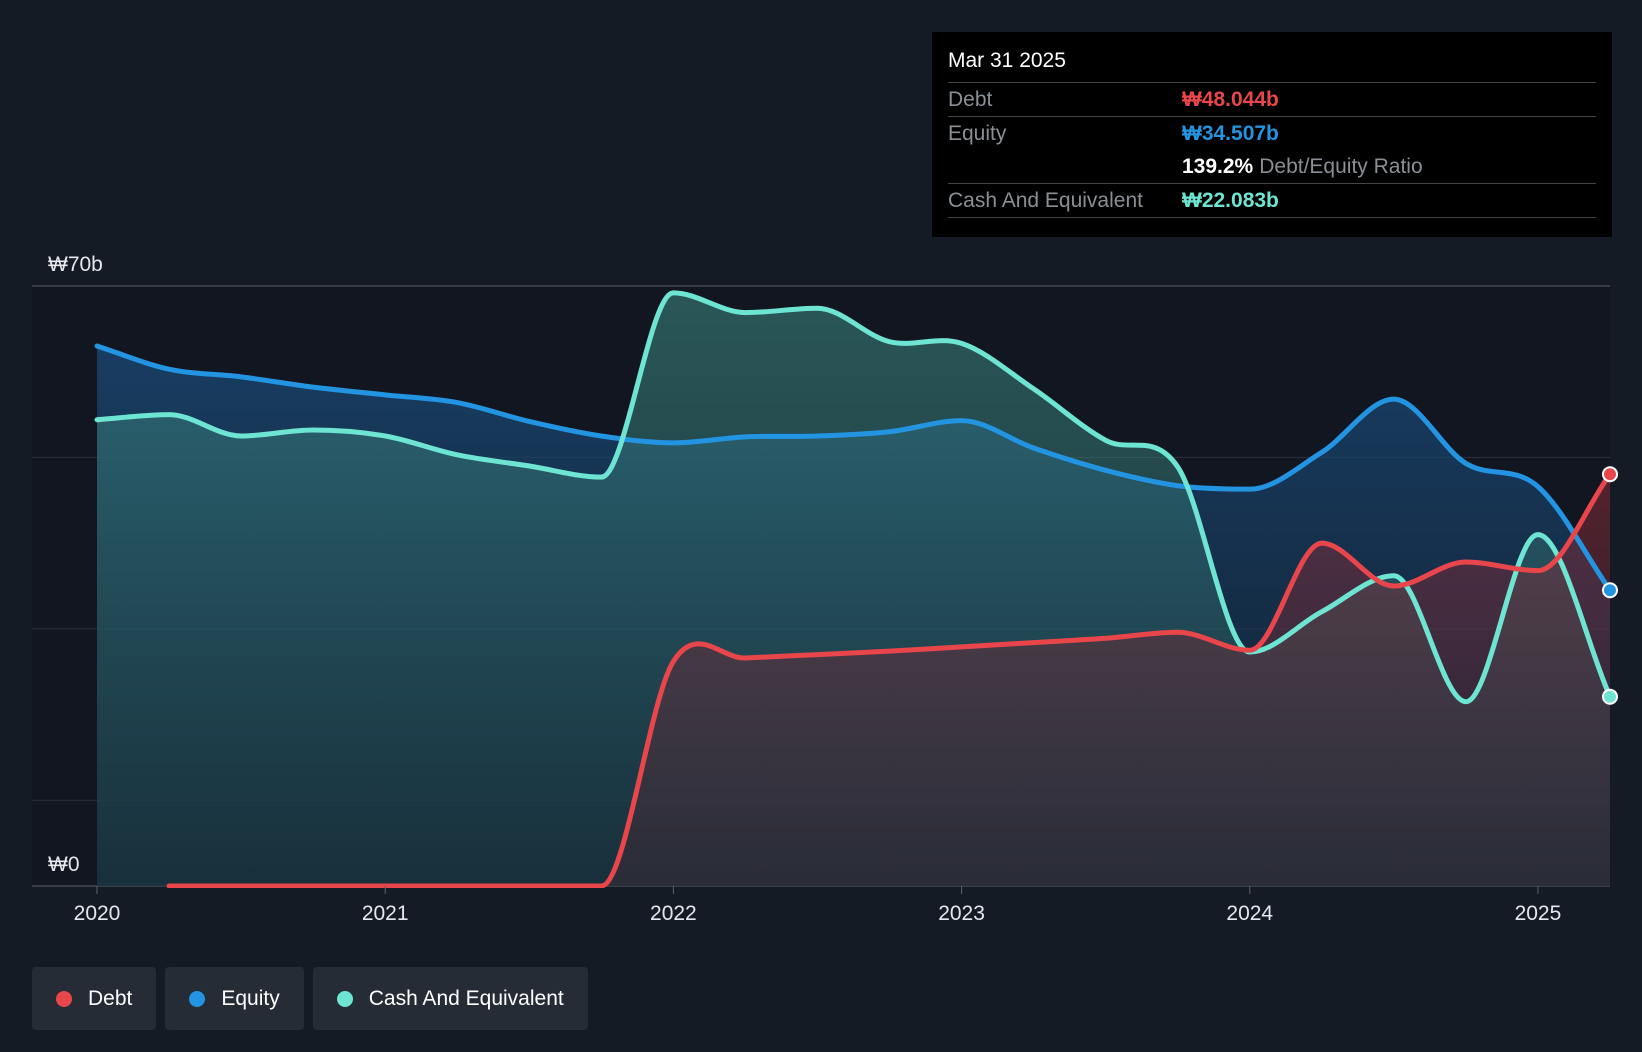 This screenshot has width=1642, height=1052. What do you see at coordinates (1249, 913) in the screenshot?
I see `x-tick-label: 2024` at bounding box center [1249, 913].